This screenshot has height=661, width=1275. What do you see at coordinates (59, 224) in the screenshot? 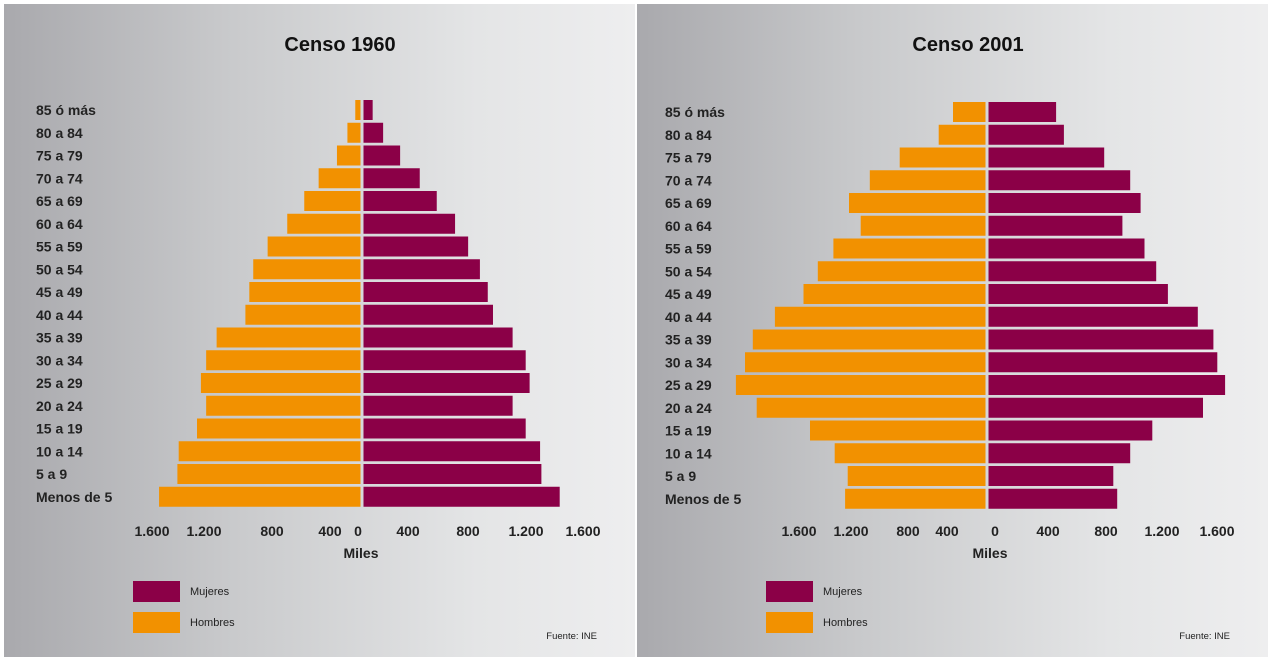
I see `age-group-label: 60 a 64` at bounding box center [59, 224].